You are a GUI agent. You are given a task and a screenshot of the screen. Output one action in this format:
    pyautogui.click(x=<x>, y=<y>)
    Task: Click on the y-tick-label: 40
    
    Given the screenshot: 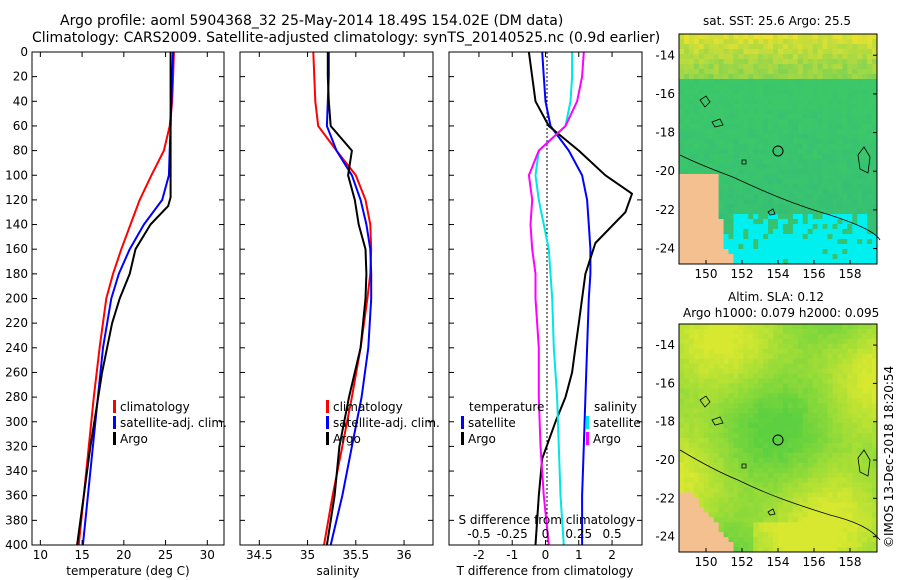 What is the action you would take?
    pyautogui.click(x=20, y=101)
    